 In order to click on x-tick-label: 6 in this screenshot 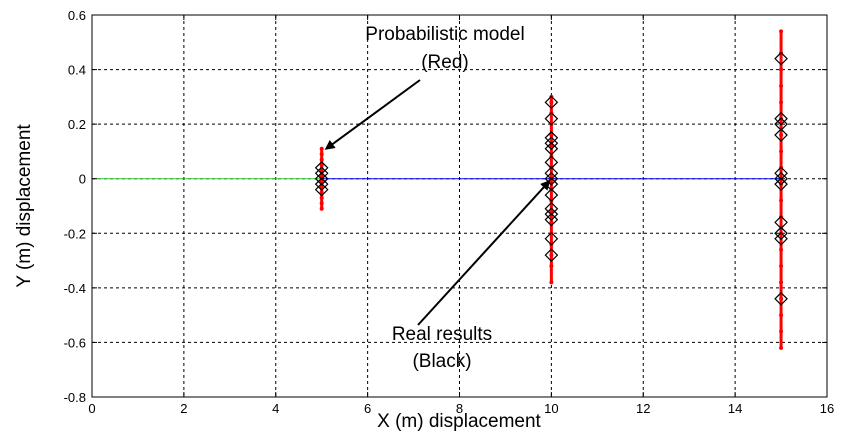, I will do `click(367, 408)`.